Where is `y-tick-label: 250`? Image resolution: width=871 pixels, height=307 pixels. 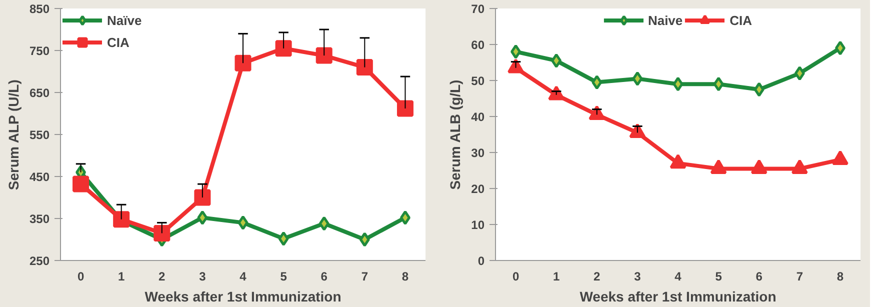
y-tick-label: 250 is located at coordinates (39, 261).